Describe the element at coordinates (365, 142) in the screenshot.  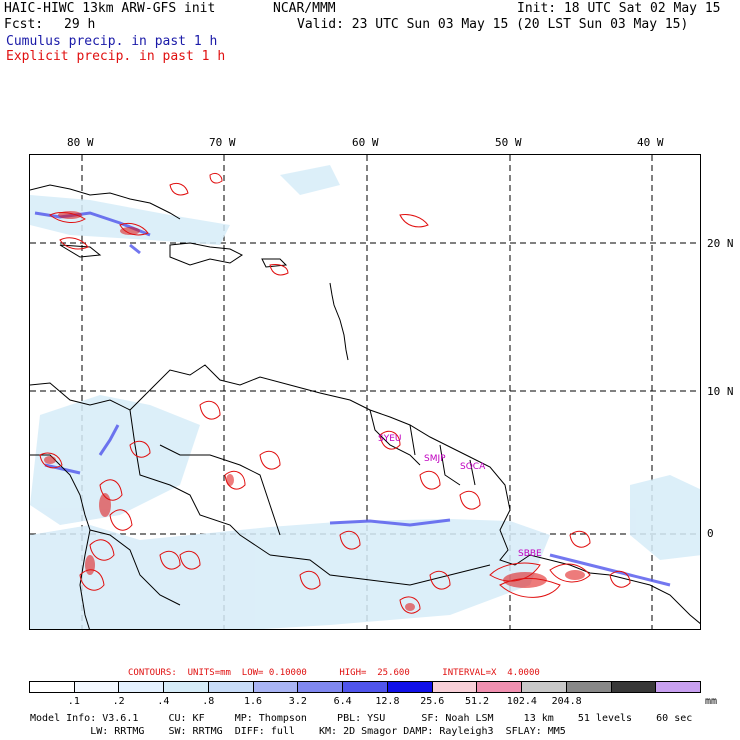
I see `lon-label-60w: 60 W` at that location.